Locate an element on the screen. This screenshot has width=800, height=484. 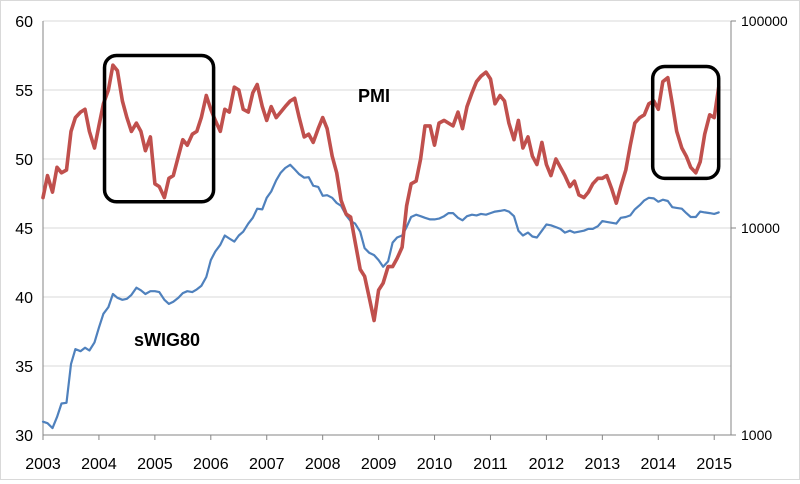
y-left-tick-label-40: 40 is located at coordinates (24, 298).